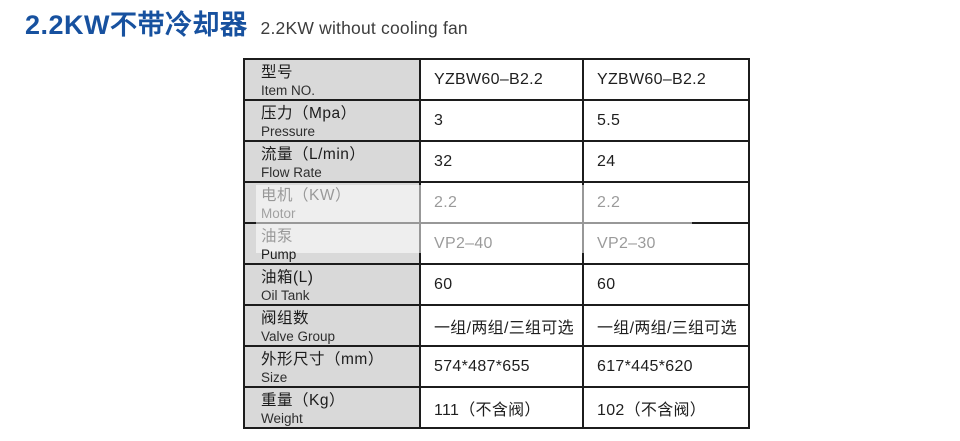 The width and height of the screenshot is (960, 441). Describe the element at coordinates (652, 79) in the screenshot. I see `spec-value-model-2: YZBW60–B2.2` at that location.